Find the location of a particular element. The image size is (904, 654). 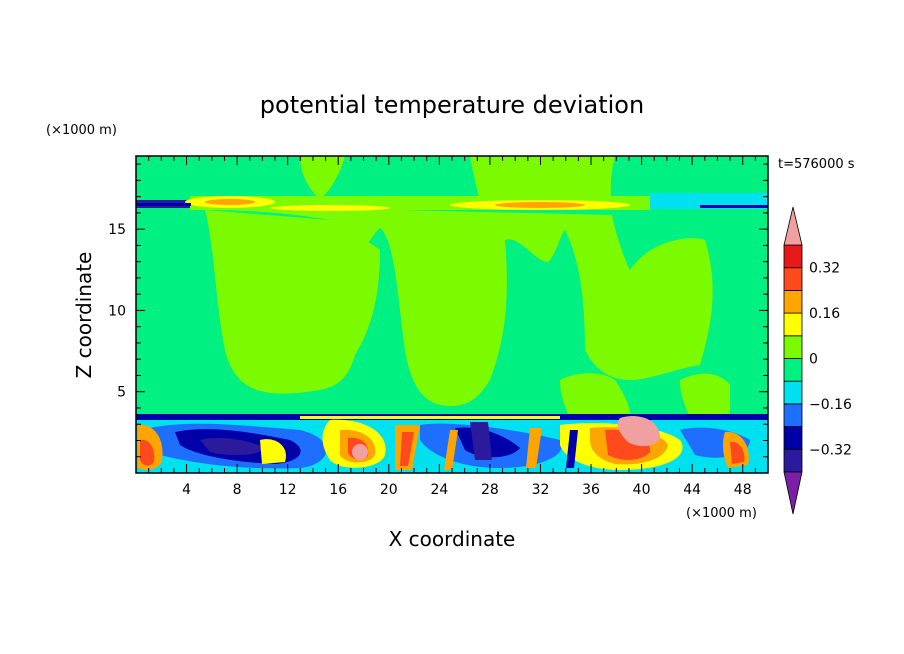

tropopause-band-dark is located at coordinates (163, 204).